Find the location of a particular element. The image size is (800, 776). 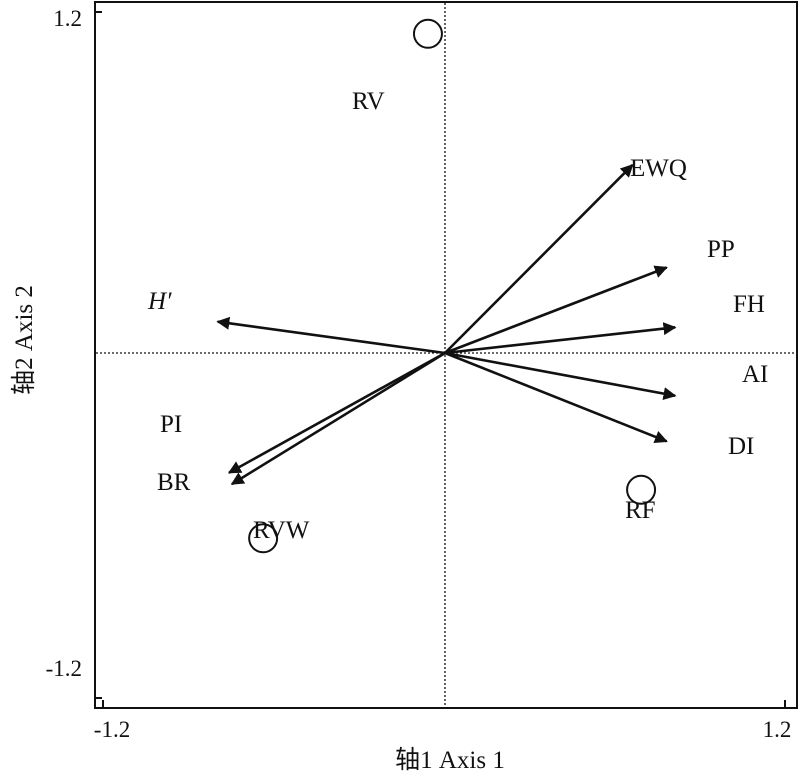

y-axis-title: 轴2 Axis 2 is located at coordinates (24, 340).